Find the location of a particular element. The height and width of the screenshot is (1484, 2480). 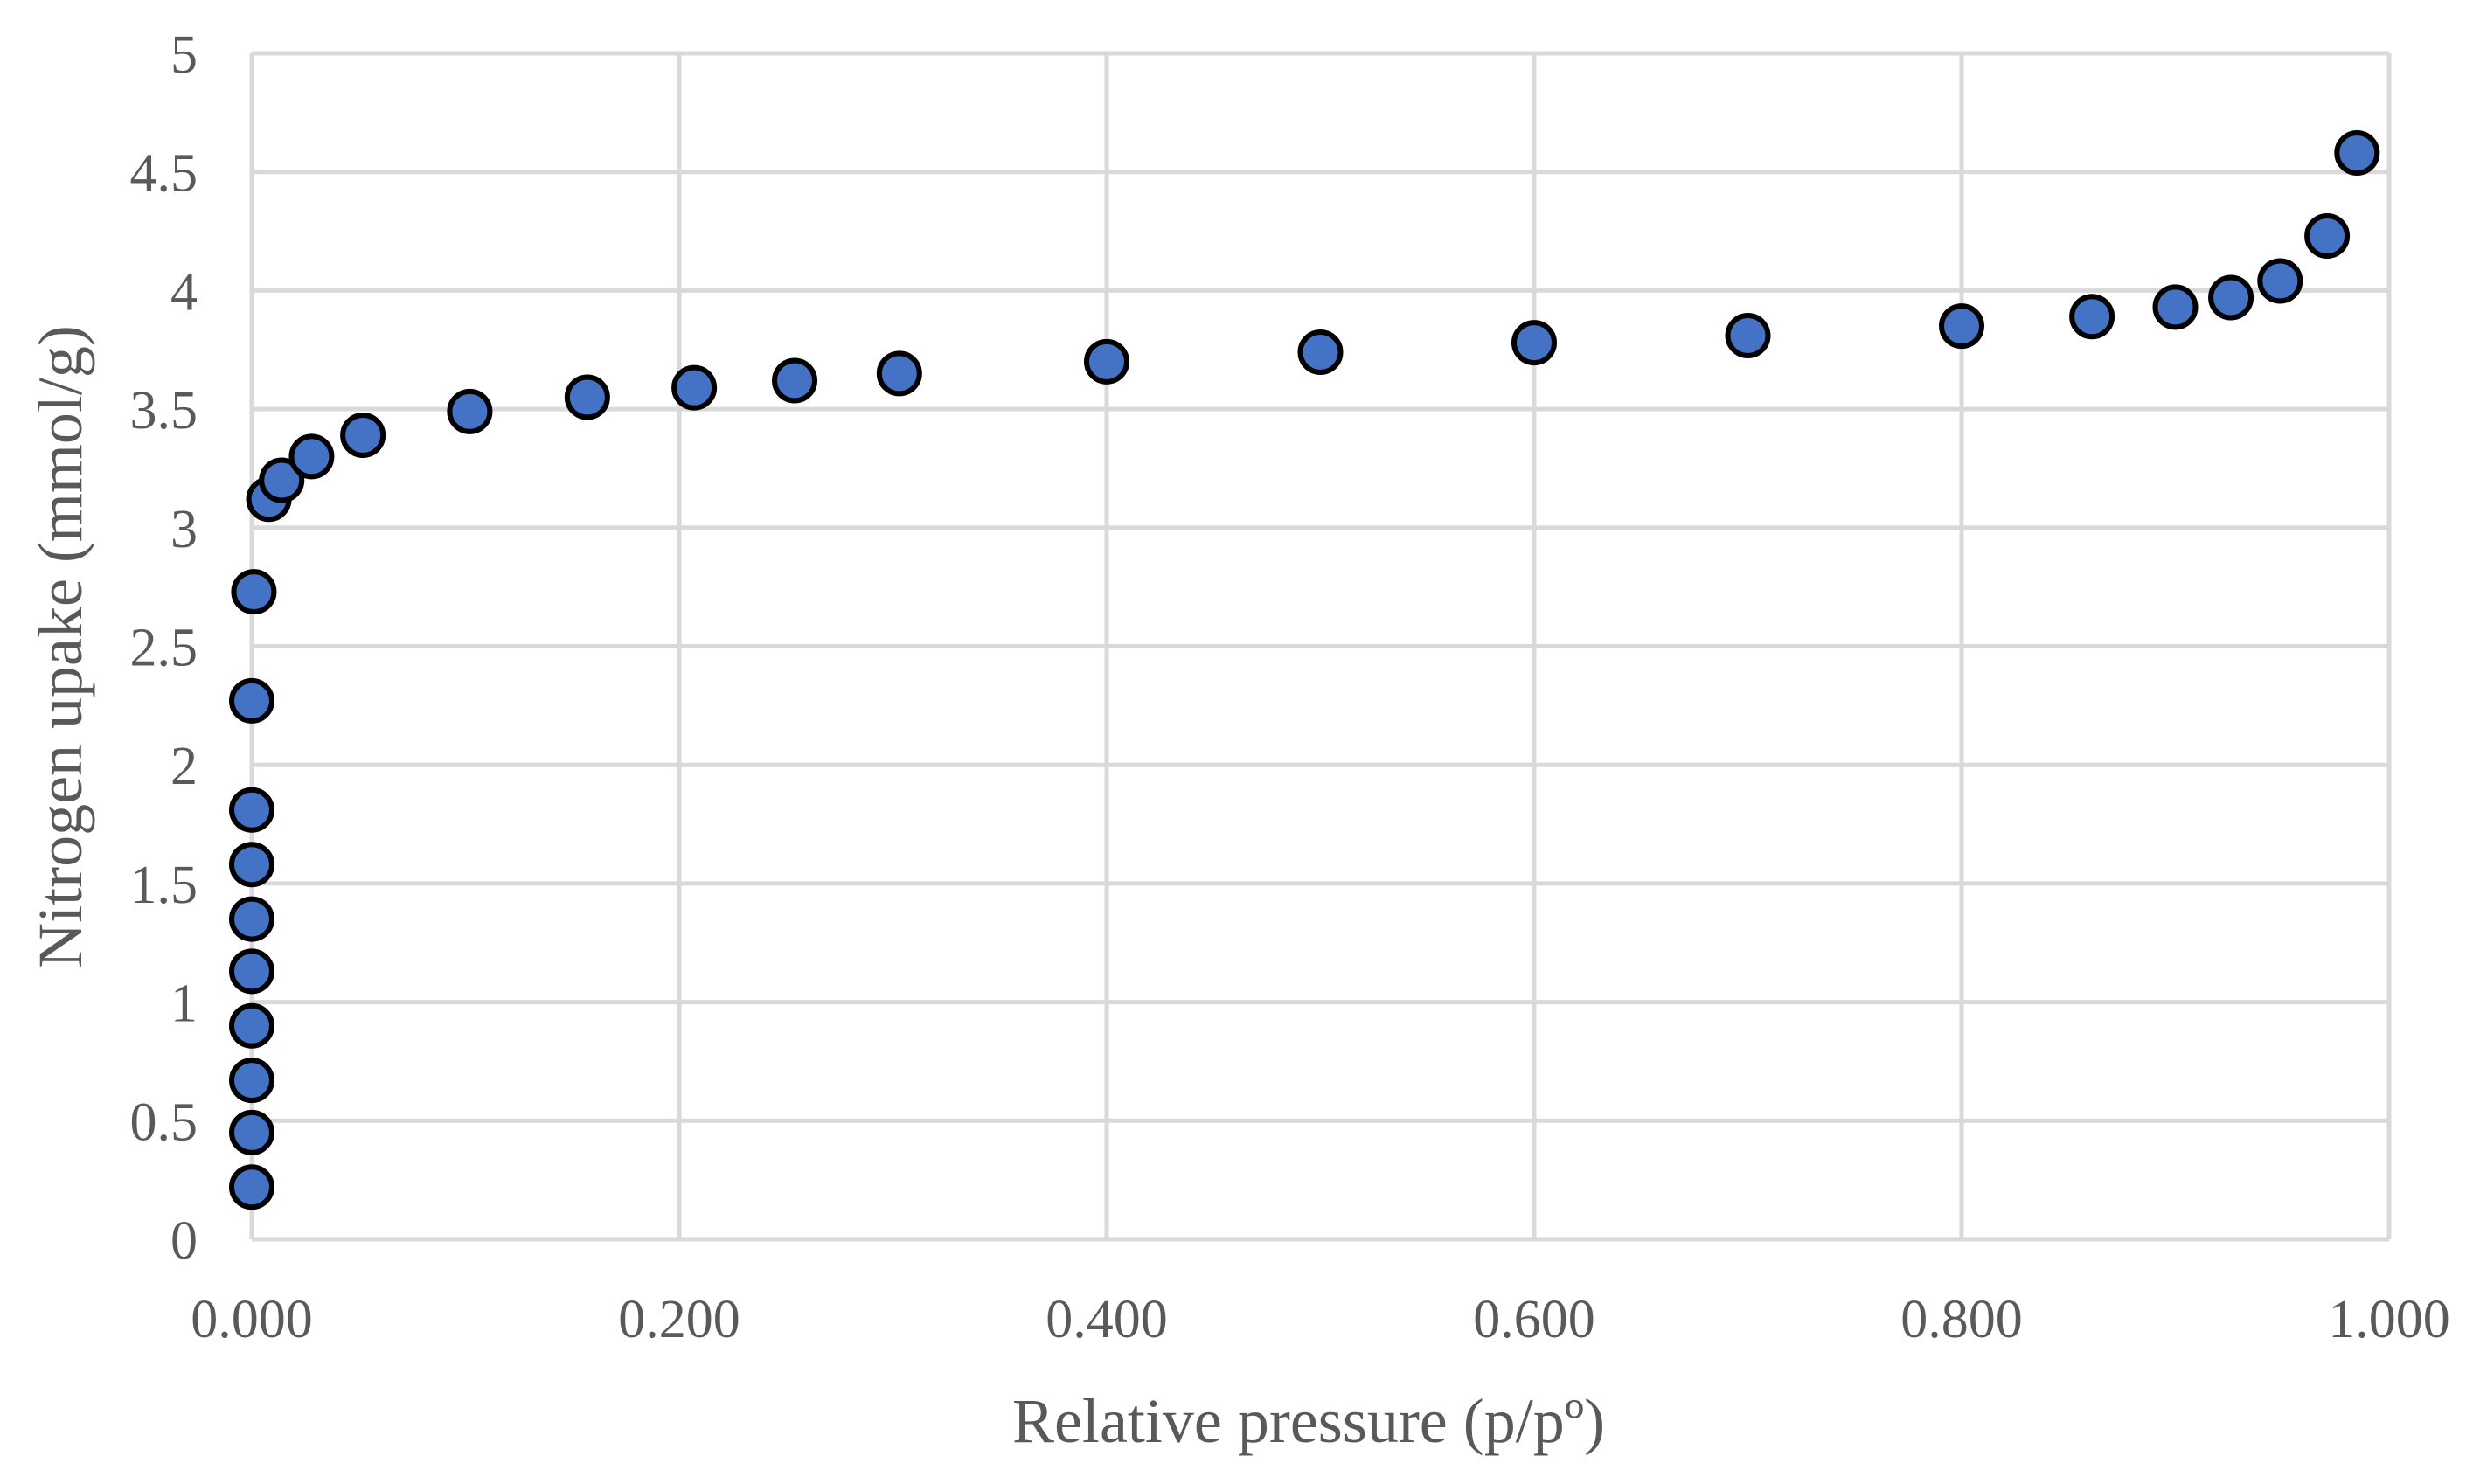

x-tick-label: 0.600 is located at coordinates (1534, 1319).